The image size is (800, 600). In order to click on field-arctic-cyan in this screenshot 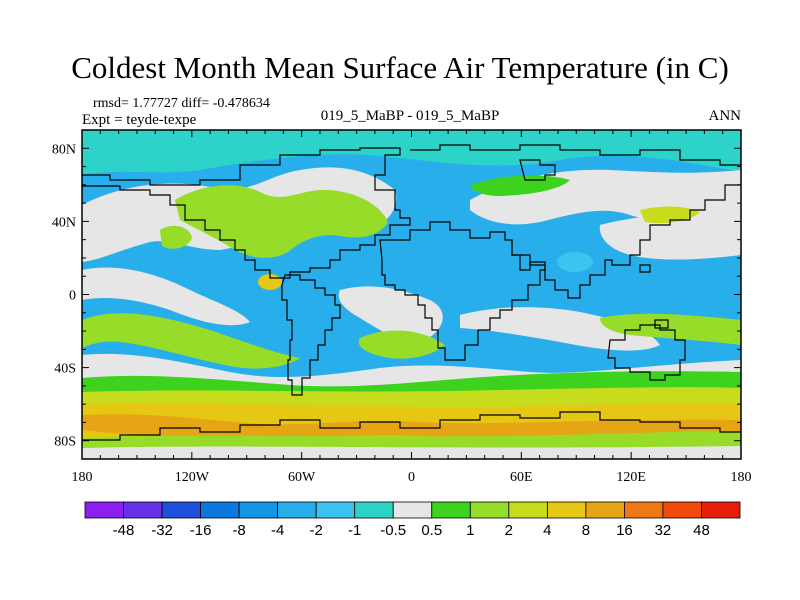, I will do `click(411, 152)`.